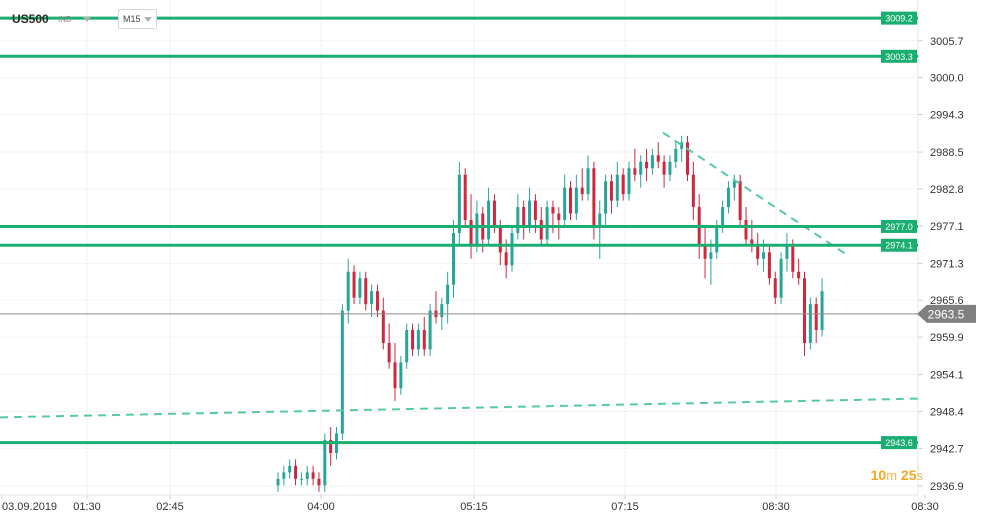 The height and width of the screenshot is (521, 989). What do you see at coordinates (488, 313) in the screenshot?
I see `current-price-line: 2963.5` at bounding box center [488, 313].